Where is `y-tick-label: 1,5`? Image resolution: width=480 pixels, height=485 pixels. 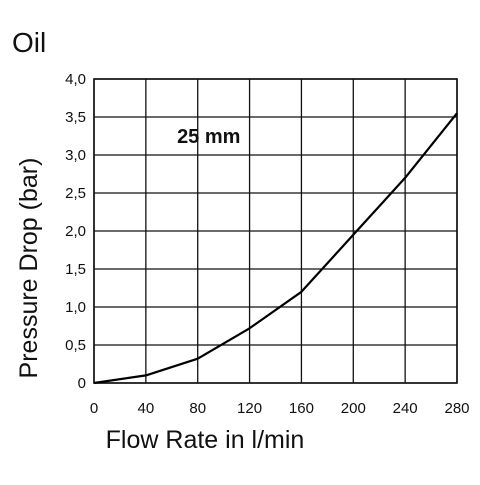 y-tick-label: 1,5 is located at coordinates (75, 269).